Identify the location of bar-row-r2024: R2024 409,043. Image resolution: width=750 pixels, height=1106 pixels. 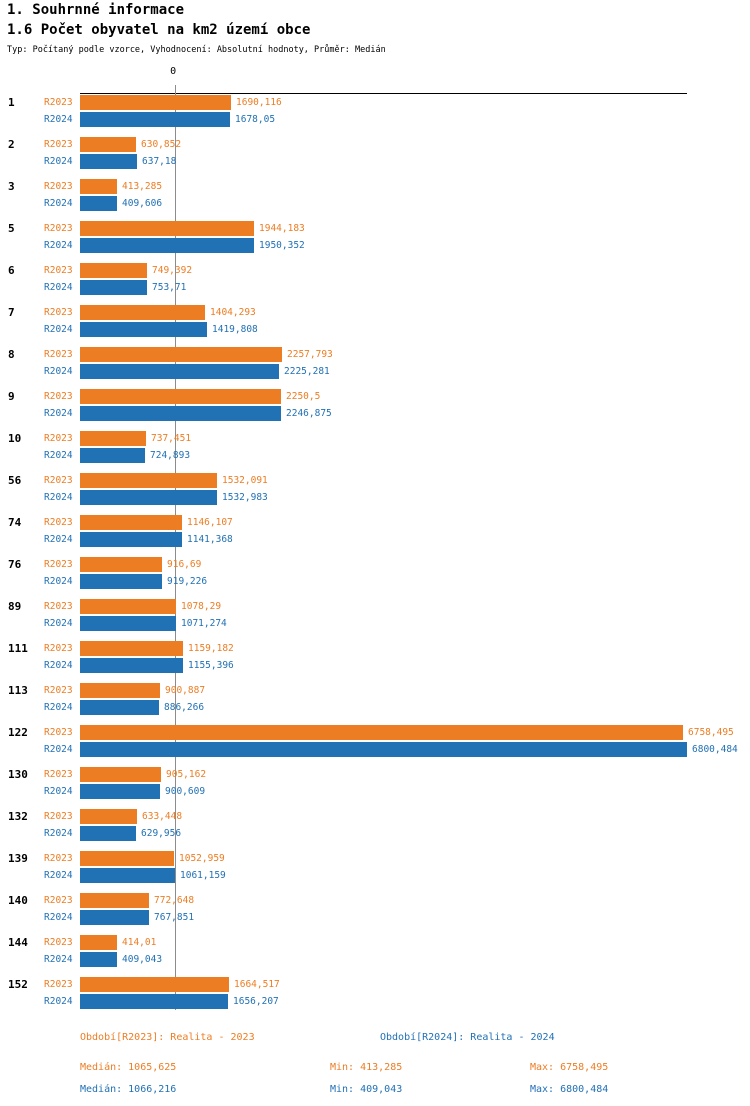
(375, 959).